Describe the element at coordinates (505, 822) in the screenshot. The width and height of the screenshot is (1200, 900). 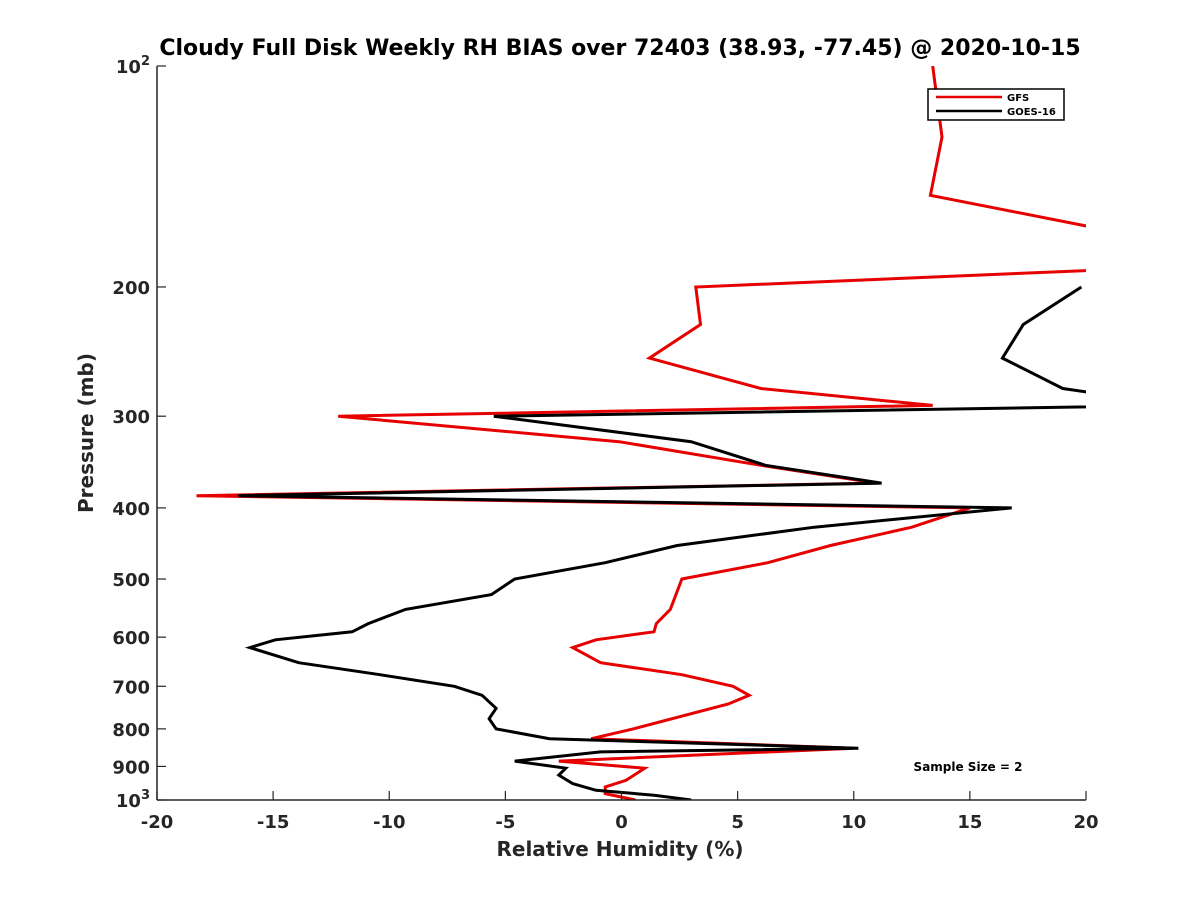
I see `x-tick-label: -5` at that location.